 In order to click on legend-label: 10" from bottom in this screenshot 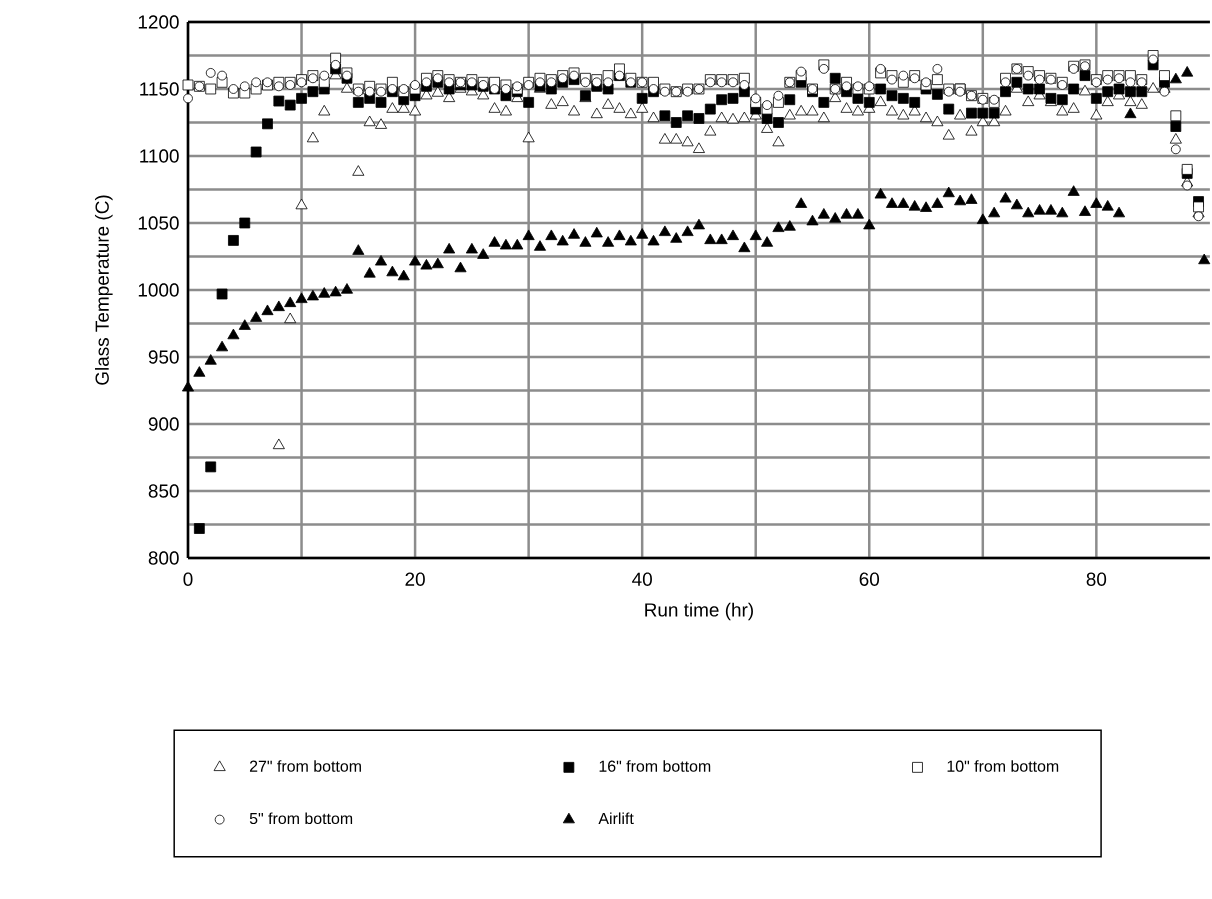, I will do `click(1003, 766)`.